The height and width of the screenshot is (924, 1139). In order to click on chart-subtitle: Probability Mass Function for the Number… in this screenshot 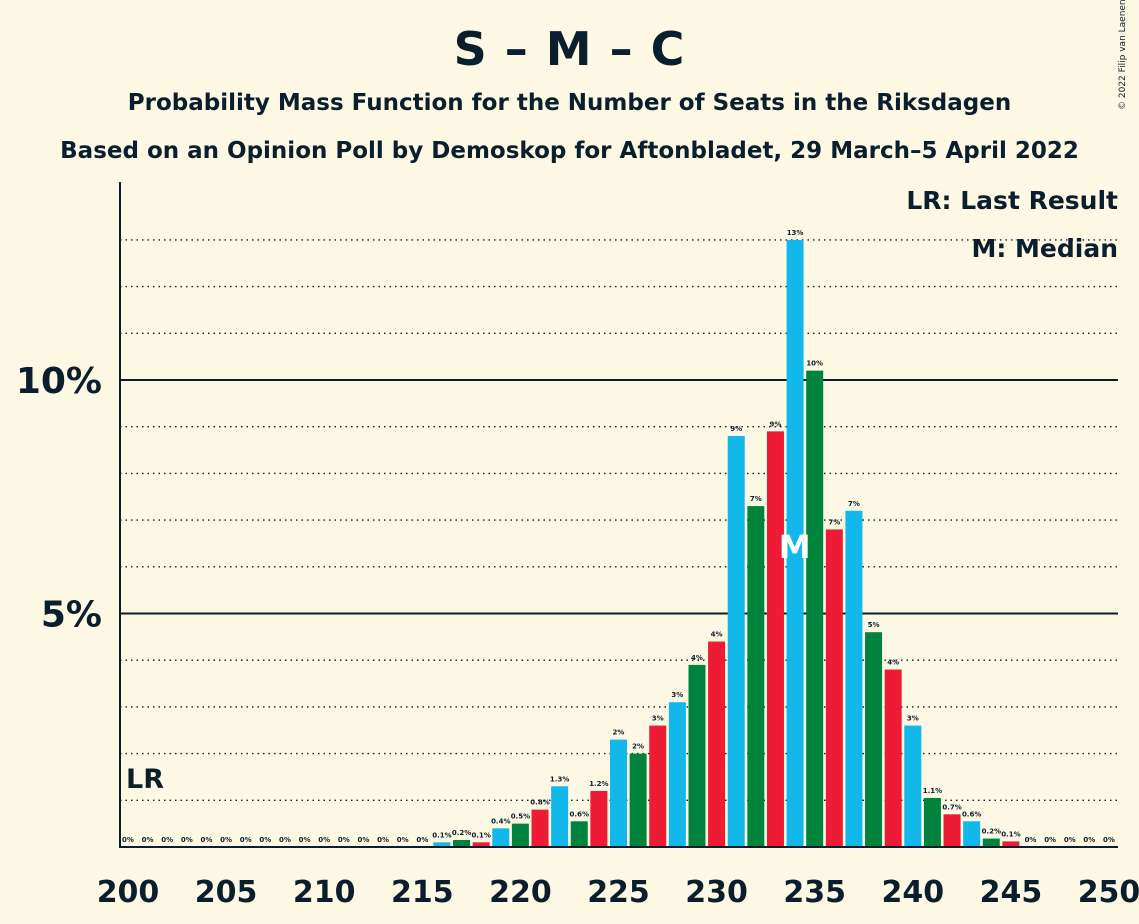, I will do `click(569, 103)`.